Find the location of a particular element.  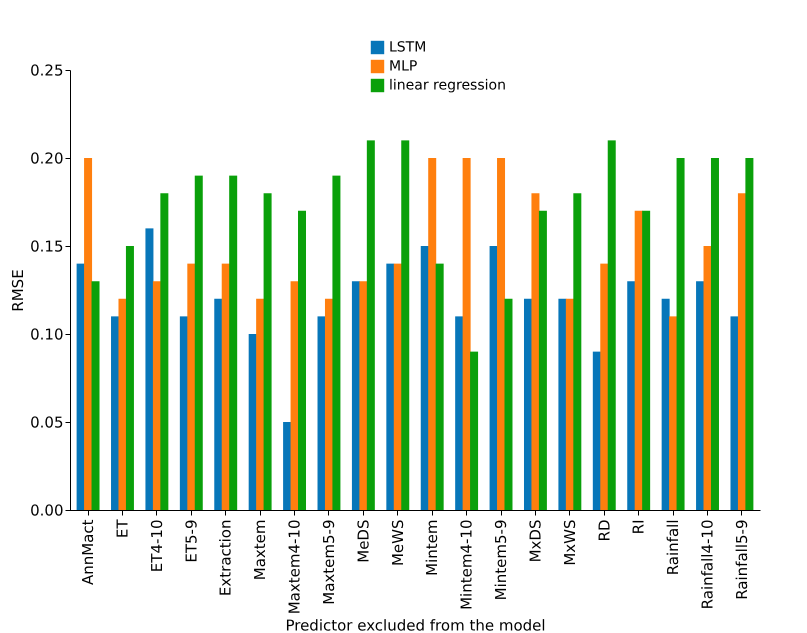

y-tick-label: 0.05 is located at coordinates (47, 423).